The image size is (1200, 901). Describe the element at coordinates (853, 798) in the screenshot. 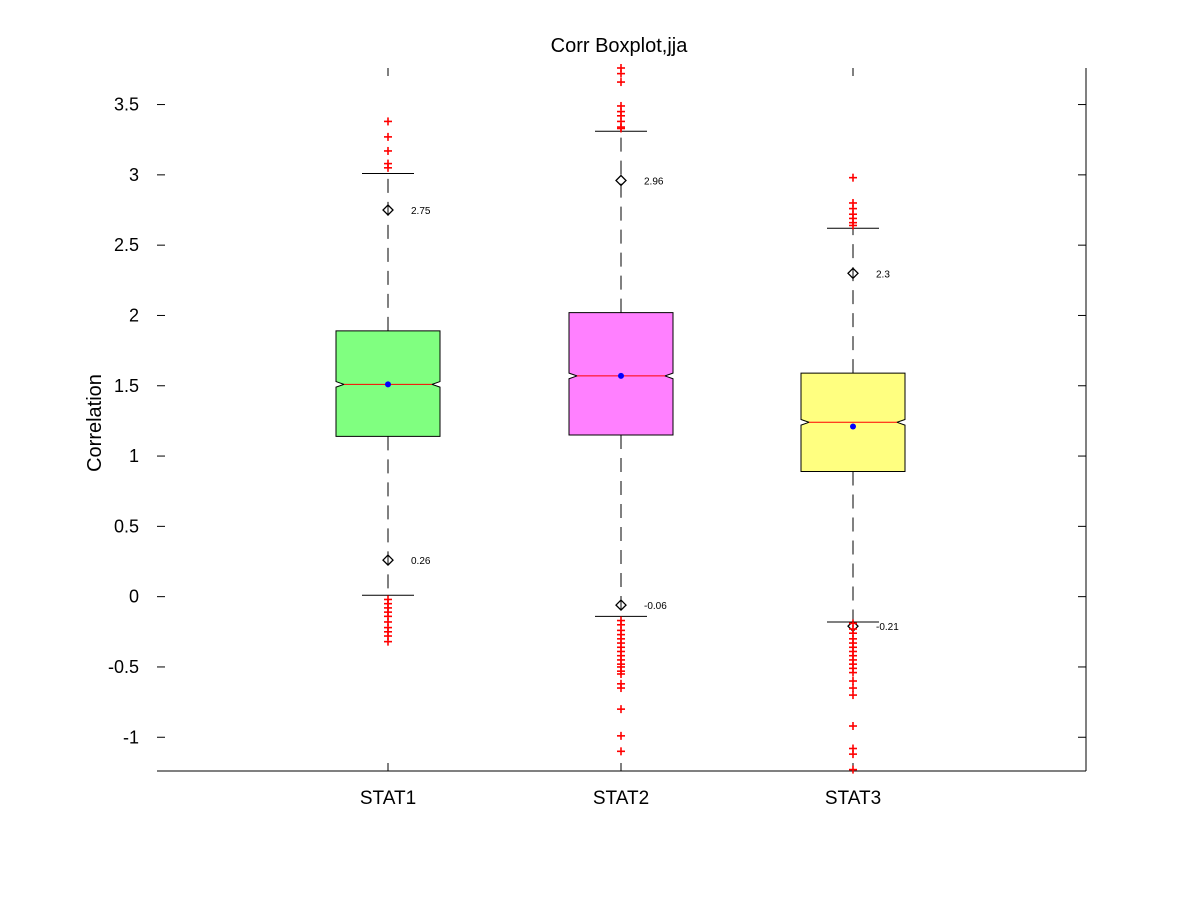

I see `category-label: STAT3` at that location.